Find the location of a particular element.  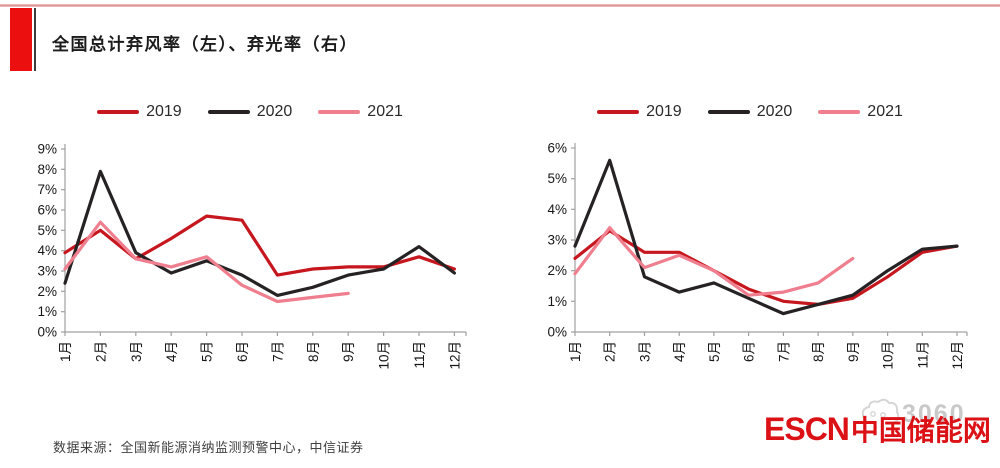

legend-solar-chart: 2019 2020 2021 is located at coordinates (750, 112).